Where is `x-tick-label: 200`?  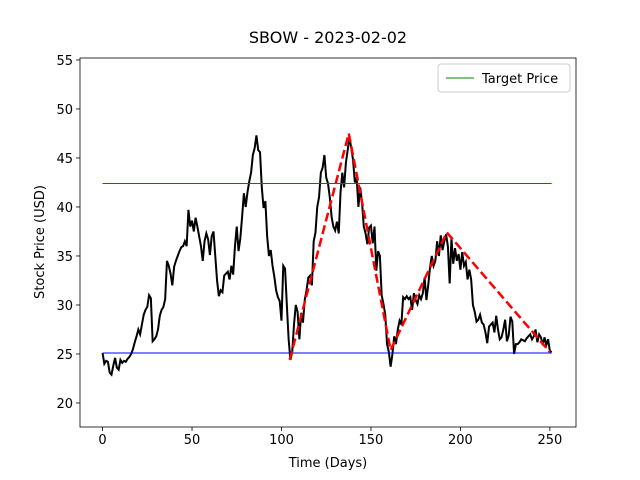
x-tick-label: 200 is located at coordinates (460, 440).